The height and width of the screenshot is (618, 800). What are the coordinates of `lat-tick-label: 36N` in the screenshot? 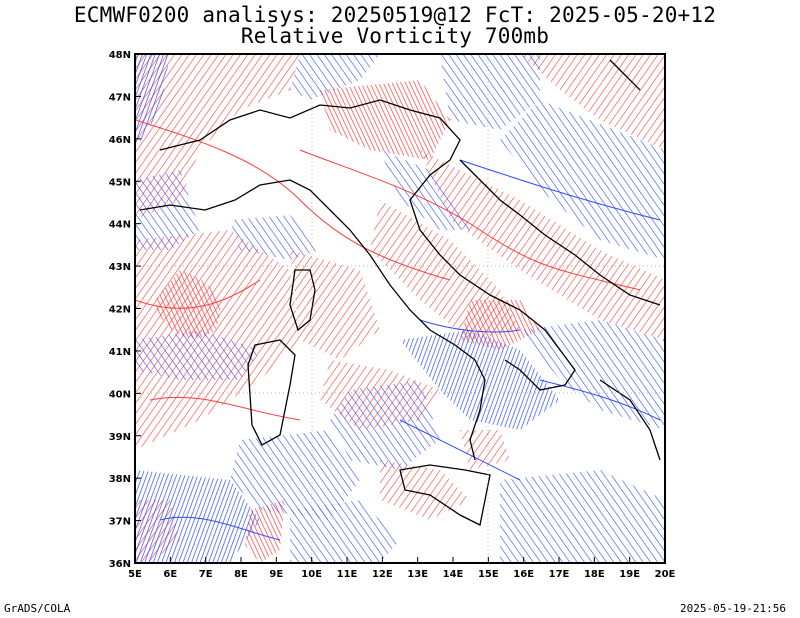 It's located at (120, 564).